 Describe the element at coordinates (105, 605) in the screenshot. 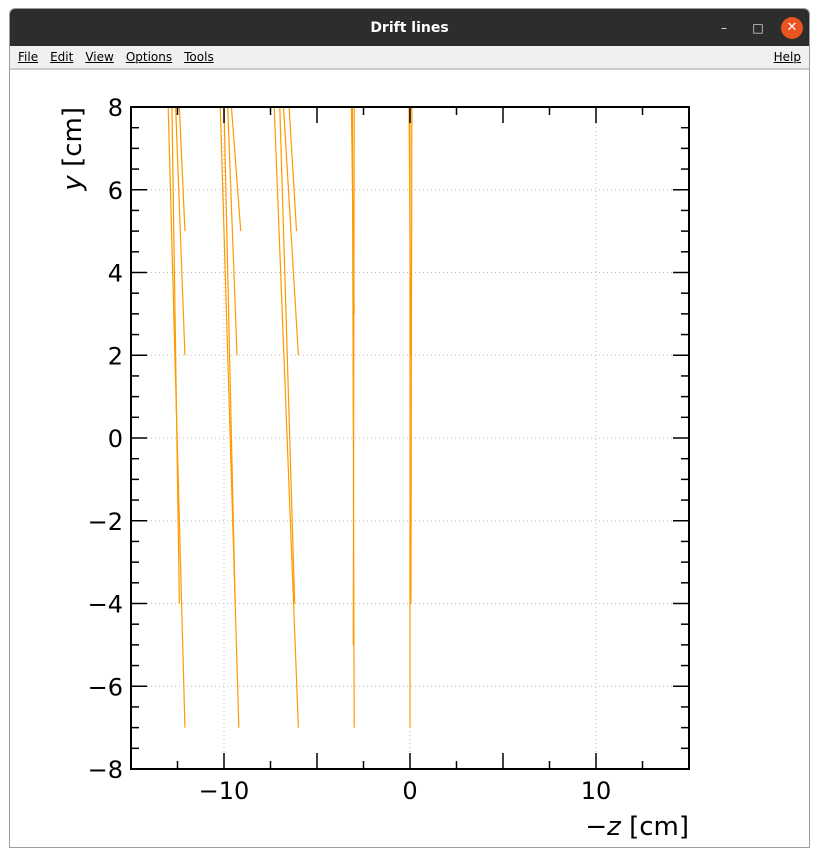

I see `y-tick-label: −4` at that location.